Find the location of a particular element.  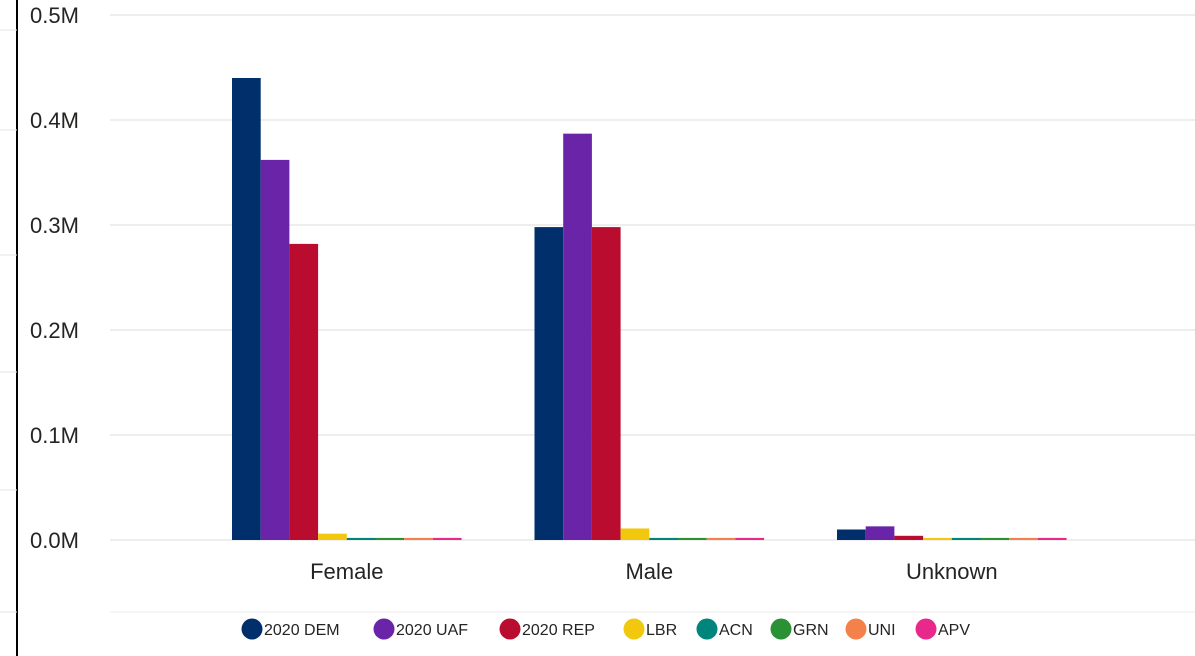

x-category-label: Unknown is located at coordinates (952, 571).